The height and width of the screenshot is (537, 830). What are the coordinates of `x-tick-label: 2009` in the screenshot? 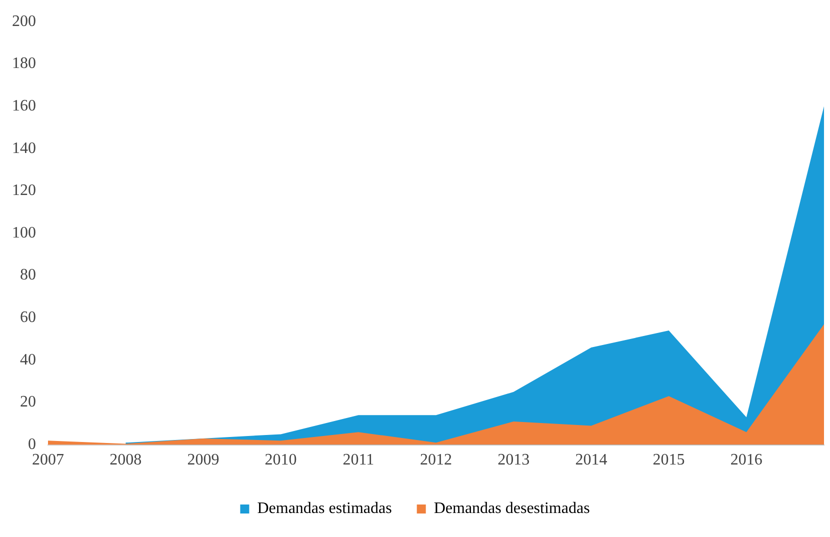 It's located at (203, 460).